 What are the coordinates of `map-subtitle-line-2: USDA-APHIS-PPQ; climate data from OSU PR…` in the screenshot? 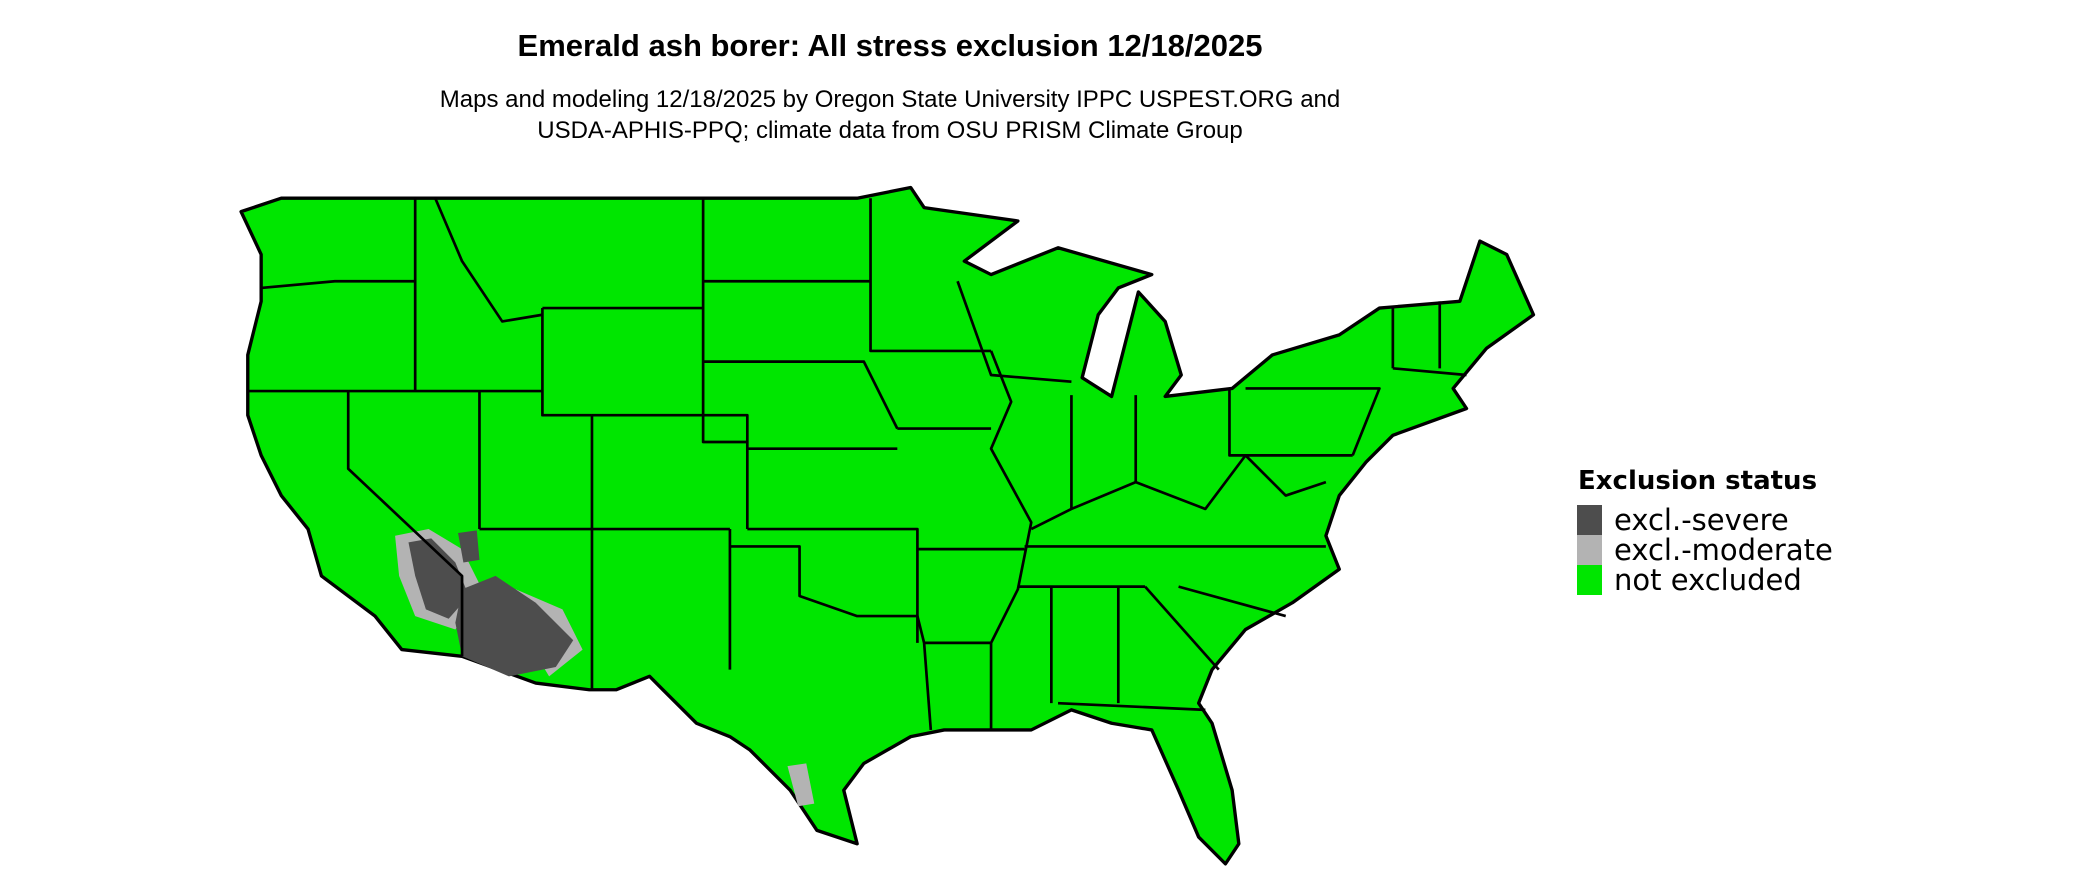 It's located at (890, 130).